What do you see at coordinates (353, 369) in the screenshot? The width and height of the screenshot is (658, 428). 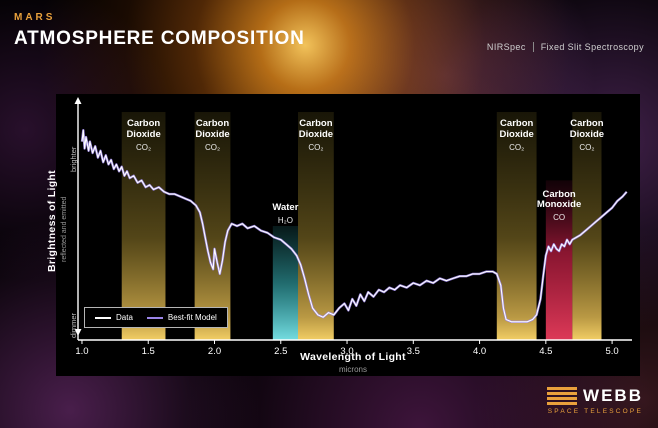 I see `x-axis-subtitle: microns` at bounding box center [353, 369].